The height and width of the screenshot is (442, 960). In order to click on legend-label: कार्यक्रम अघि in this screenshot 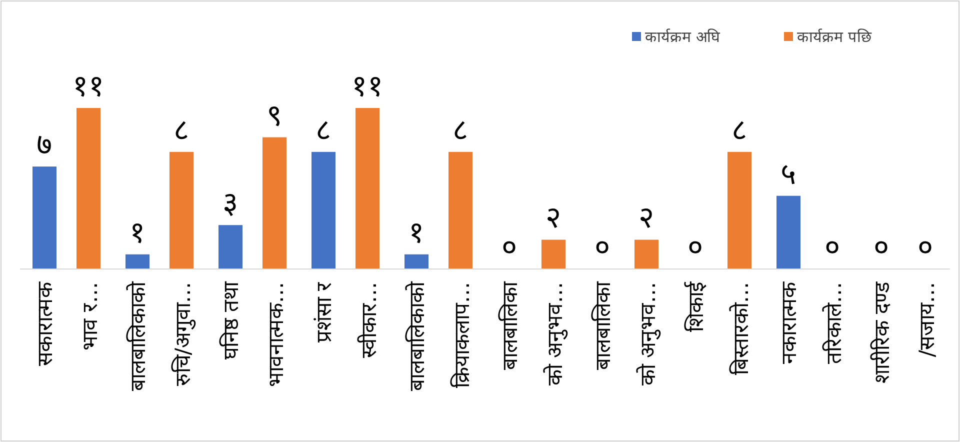, I will do `click(683, 37)`.